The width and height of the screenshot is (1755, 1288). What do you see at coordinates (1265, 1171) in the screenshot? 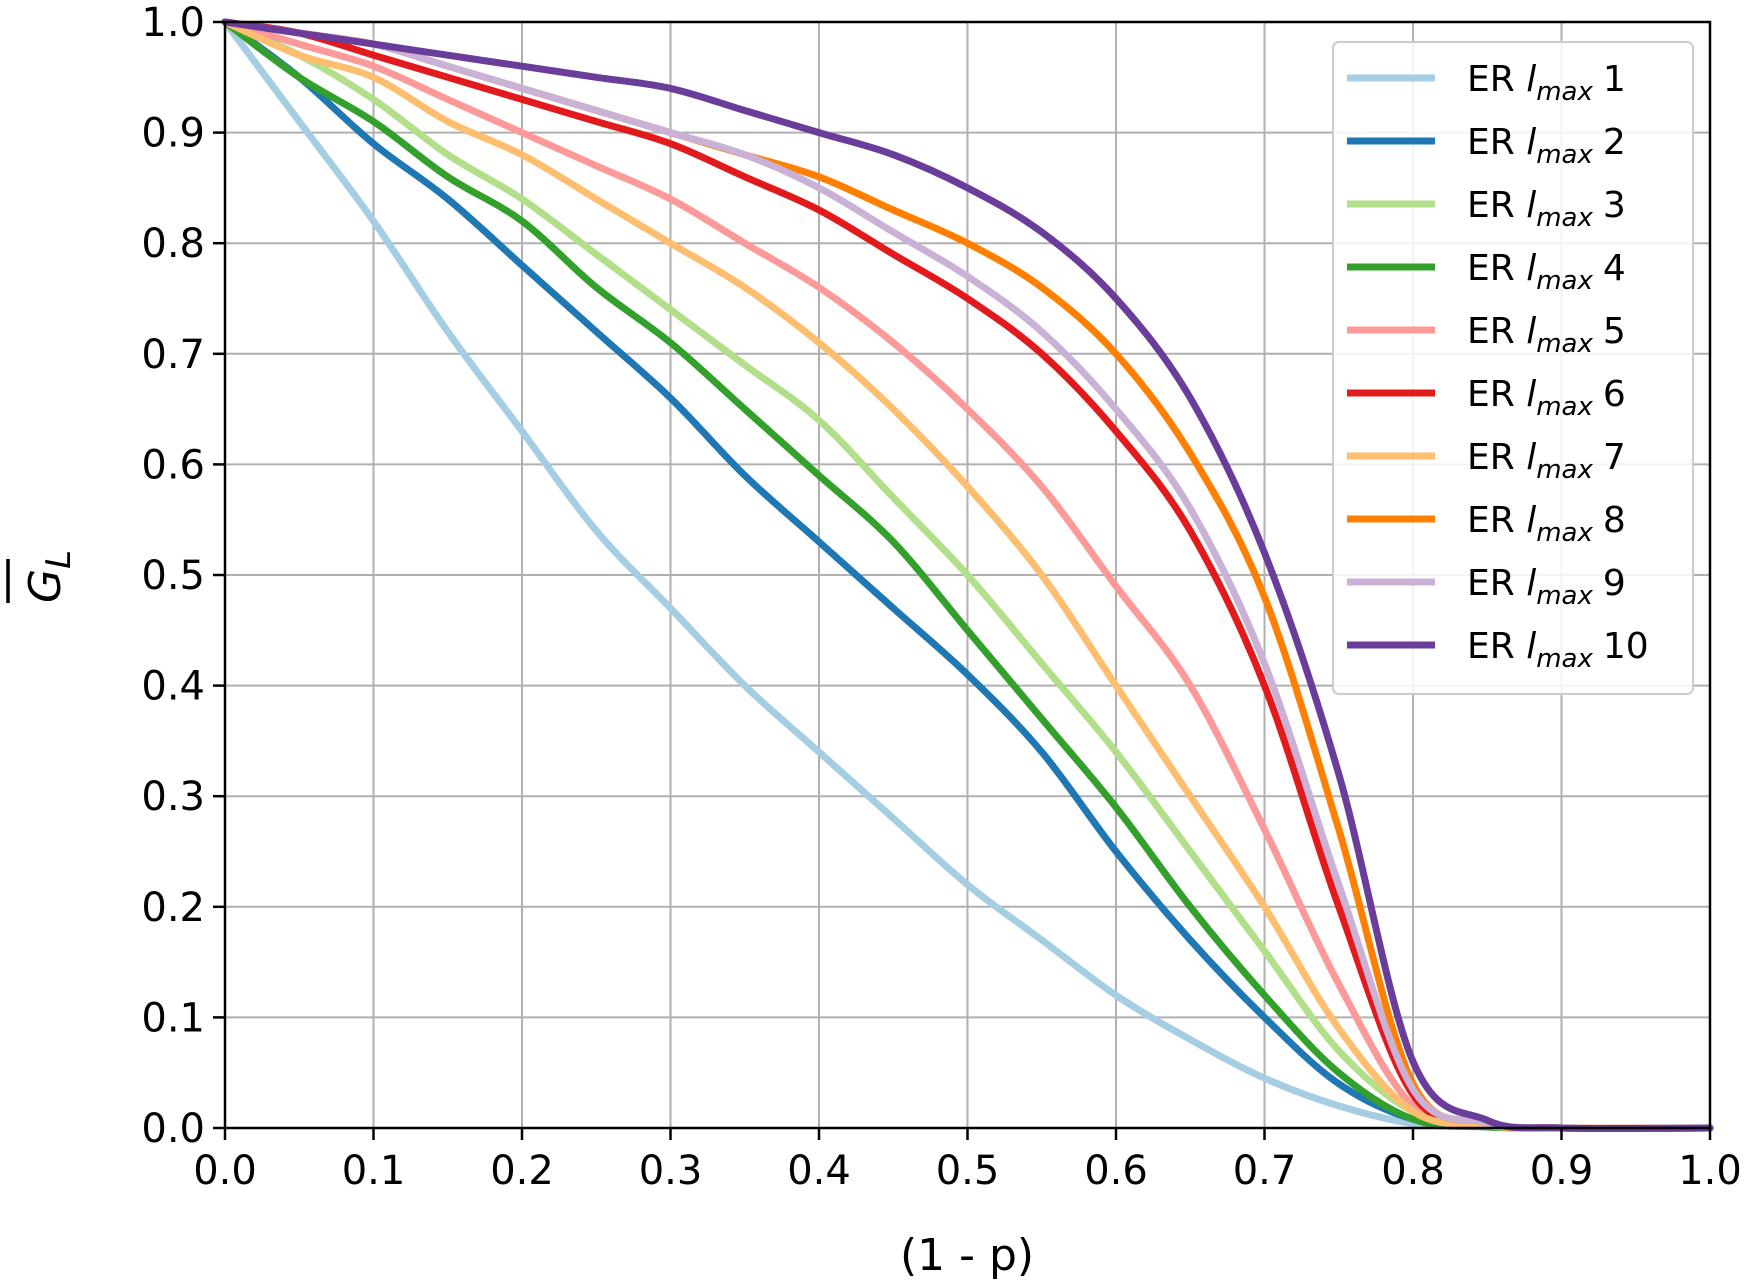
I see `x-tick-label: 0.7` at bounding box center [1265, 1171].